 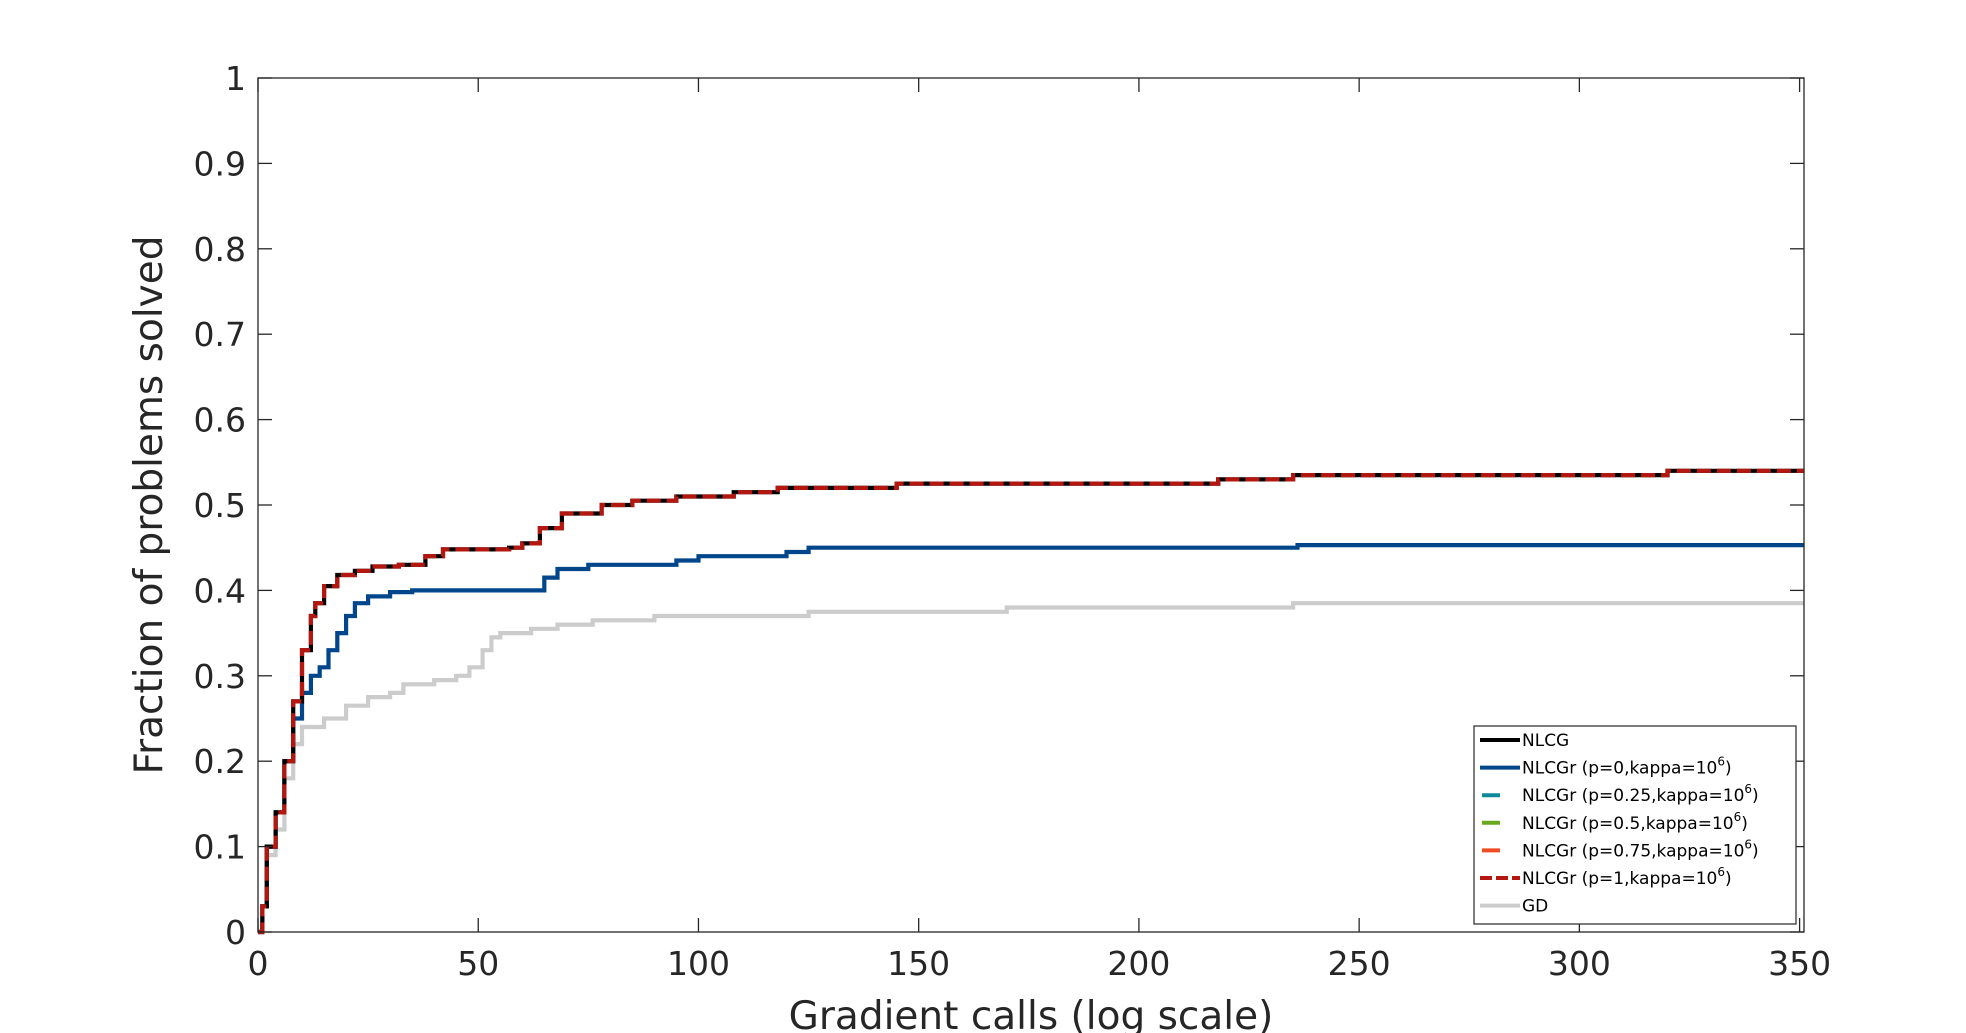 What do you see at coordinates (1138, 963) in the screenshot?
I see `x-tick-label: 200` at bounding box center [1138, 963].